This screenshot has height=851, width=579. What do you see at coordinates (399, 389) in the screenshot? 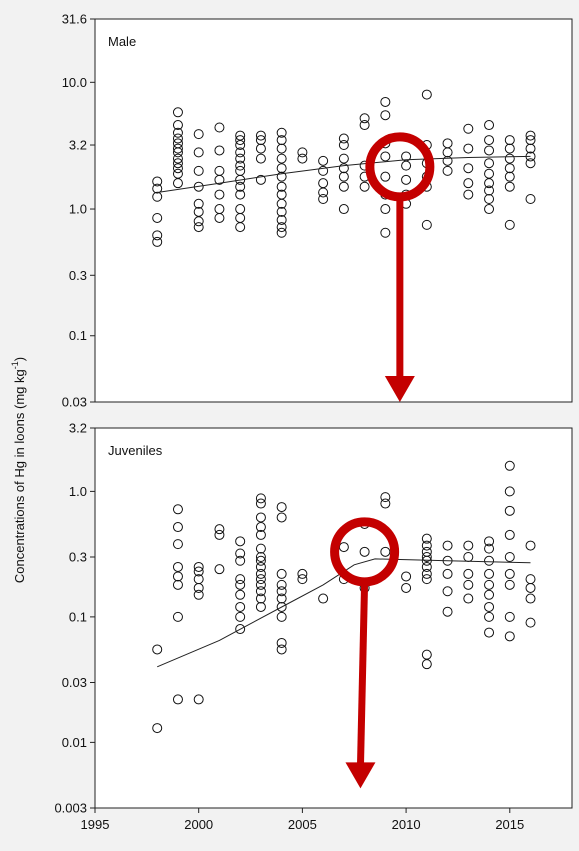
I see `male-arrow-head` at bounding box center [399, 389].